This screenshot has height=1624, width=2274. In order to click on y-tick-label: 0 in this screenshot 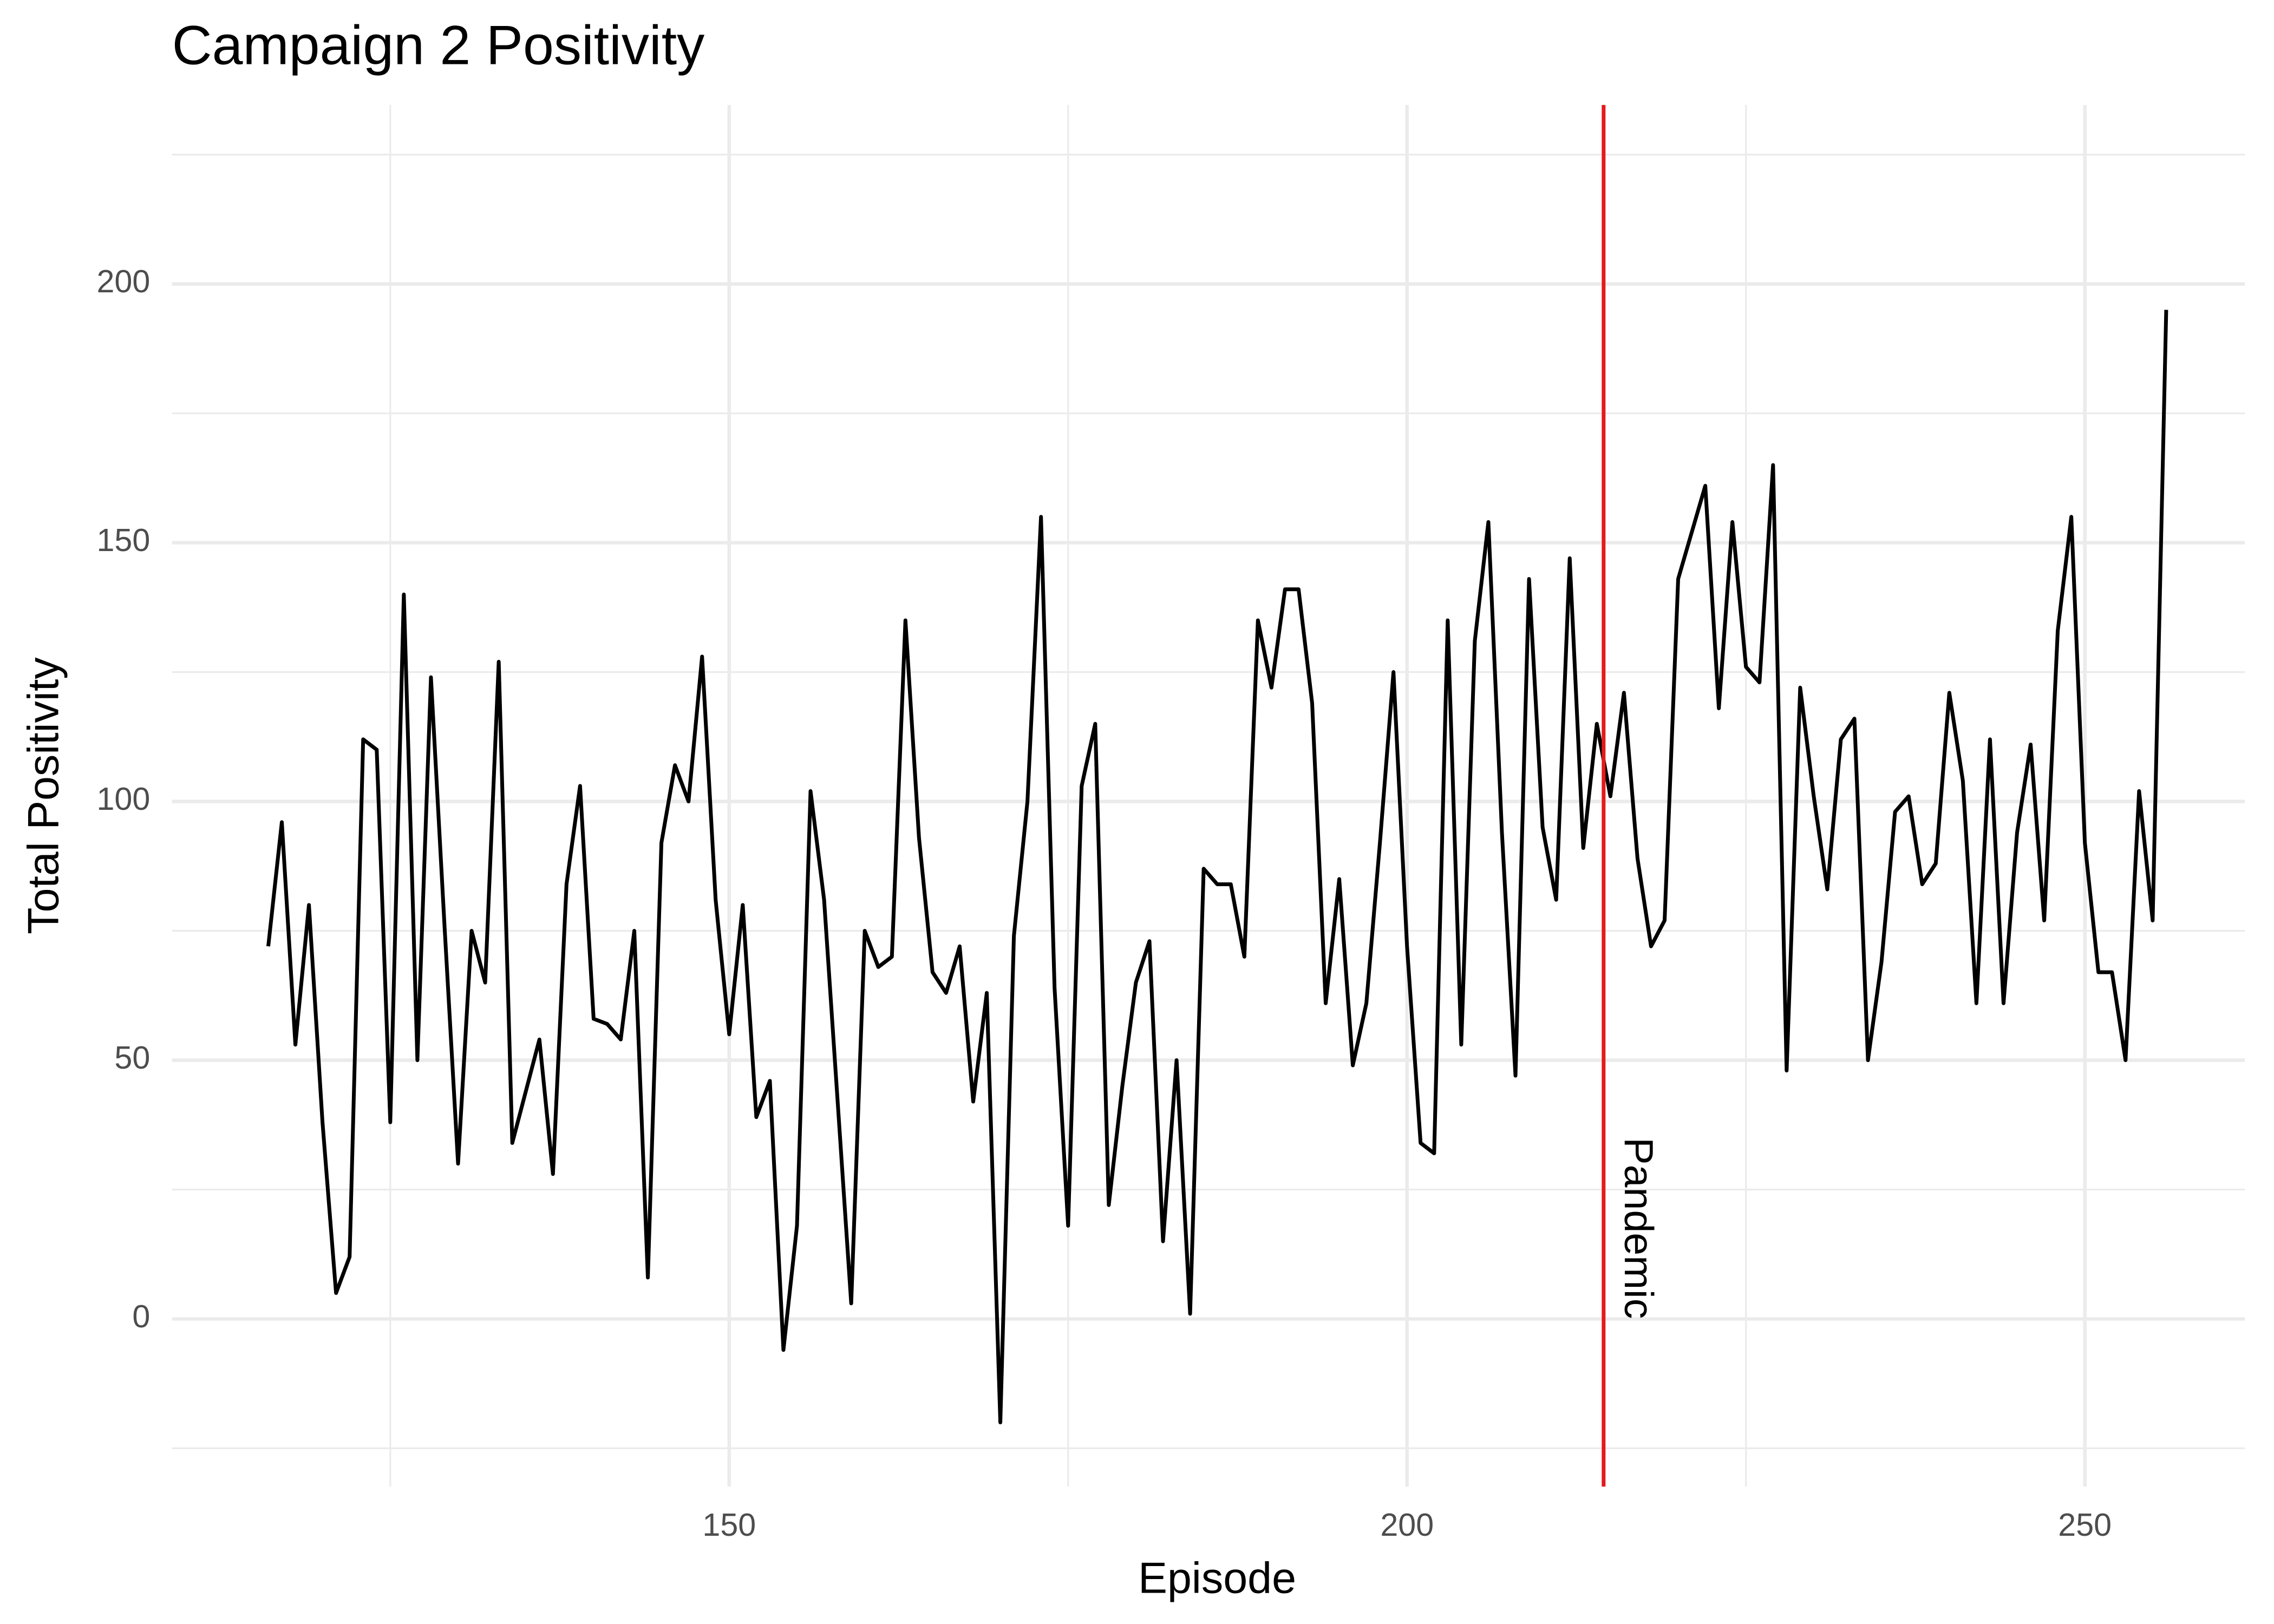, I will do `click(141, 1316)`.